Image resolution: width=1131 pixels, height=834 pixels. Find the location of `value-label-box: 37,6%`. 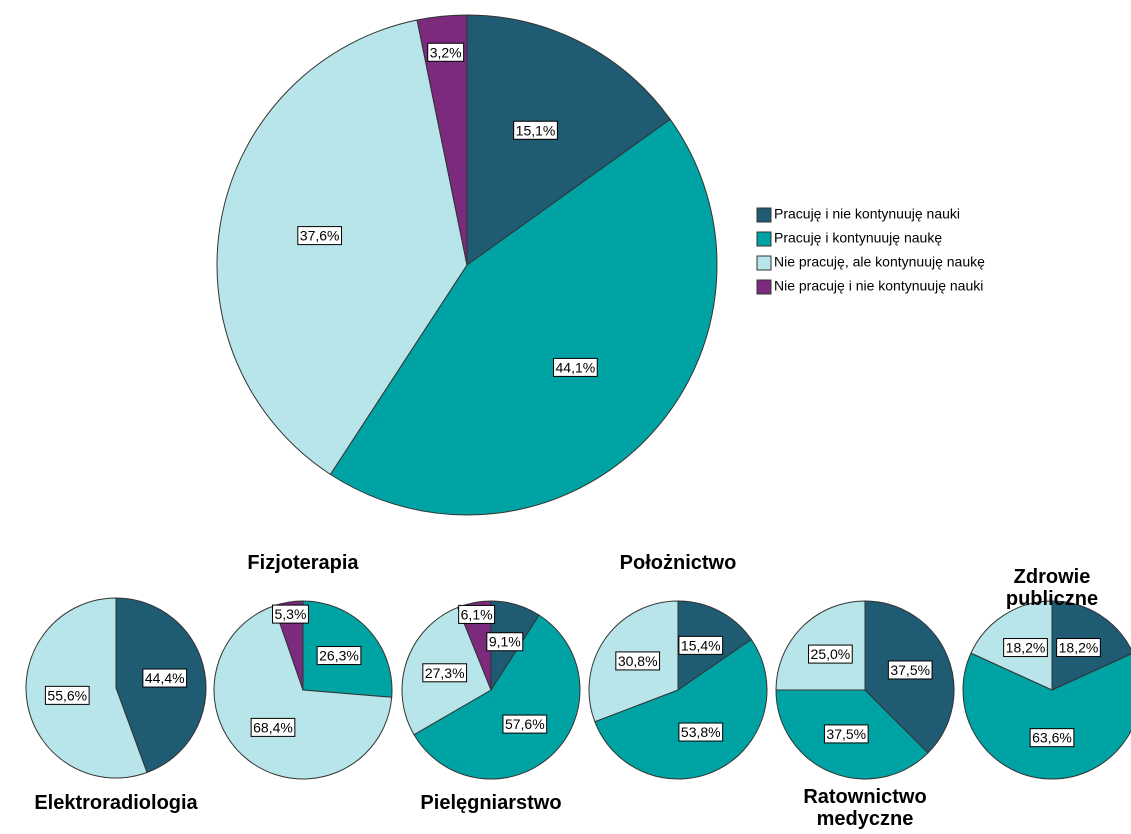

value-label-box: 37,6% is located at coordinates (320, 236).